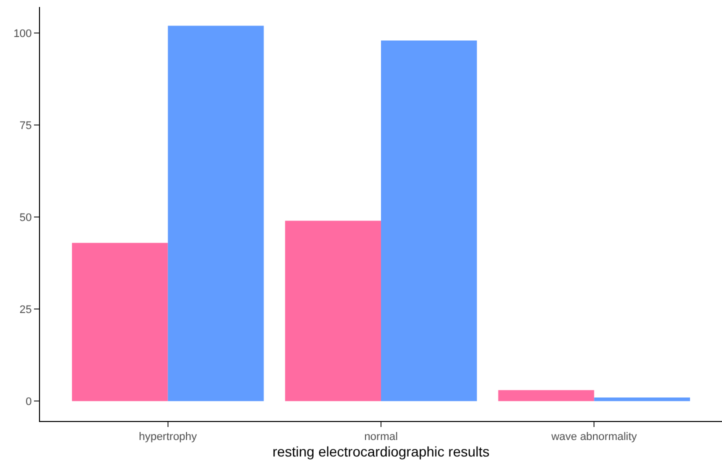  I want to click on y-tick-label: 50, so click(26, 218).